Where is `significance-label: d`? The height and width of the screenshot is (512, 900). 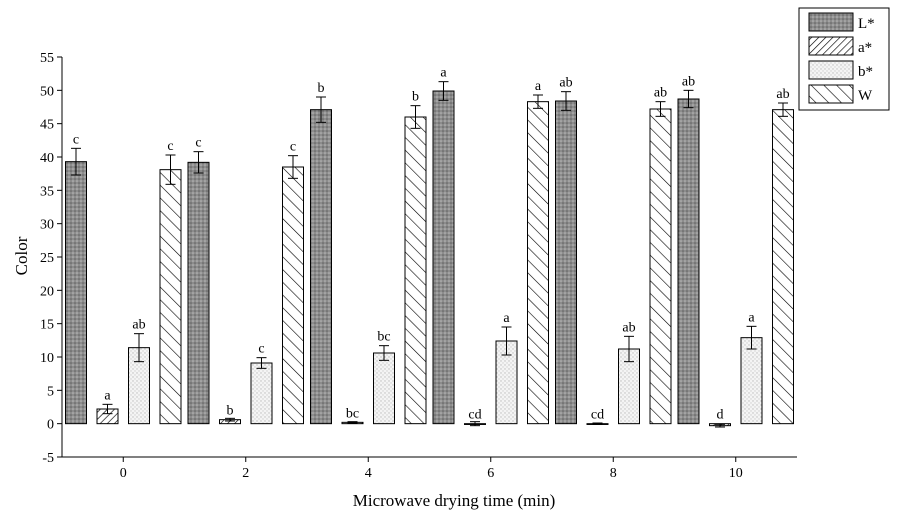 significance-label: d is located at coordinates (720, 415).